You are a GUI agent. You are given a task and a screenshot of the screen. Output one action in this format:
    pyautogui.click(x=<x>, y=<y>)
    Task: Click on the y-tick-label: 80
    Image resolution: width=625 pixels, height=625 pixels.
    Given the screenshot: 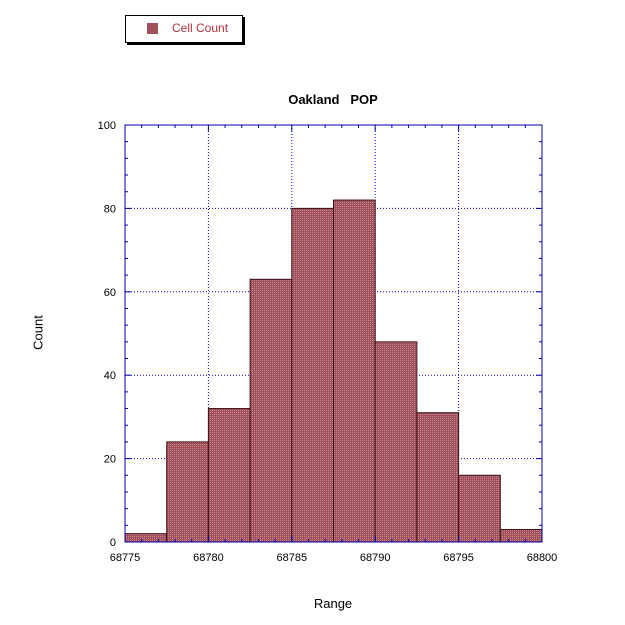 What is the action you would take?
    pyautogui.click(x=110, y=209)
    